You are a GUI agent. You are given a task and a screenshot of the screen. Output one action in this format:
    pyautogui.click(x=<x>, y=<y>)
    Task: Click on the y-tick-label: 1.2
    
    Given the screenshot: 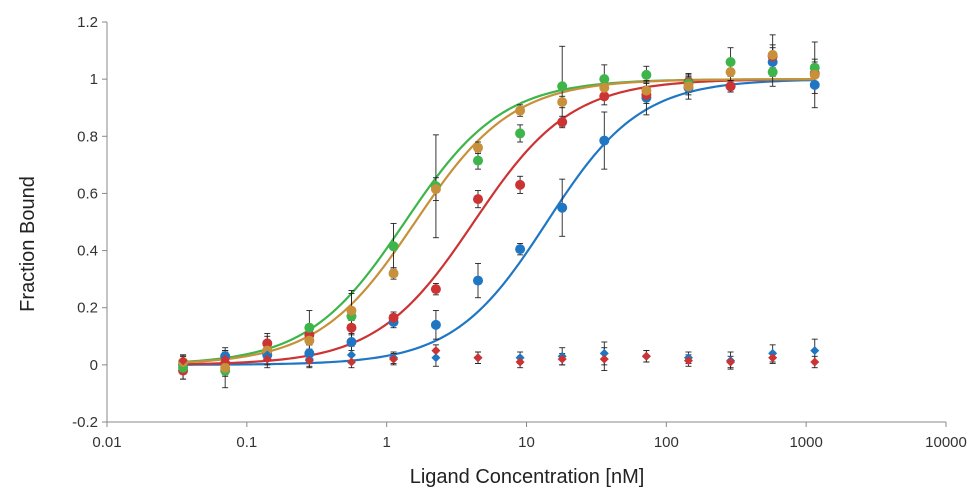 What is the action you would take?
    pyautogui.click(x=87, y=22)
    